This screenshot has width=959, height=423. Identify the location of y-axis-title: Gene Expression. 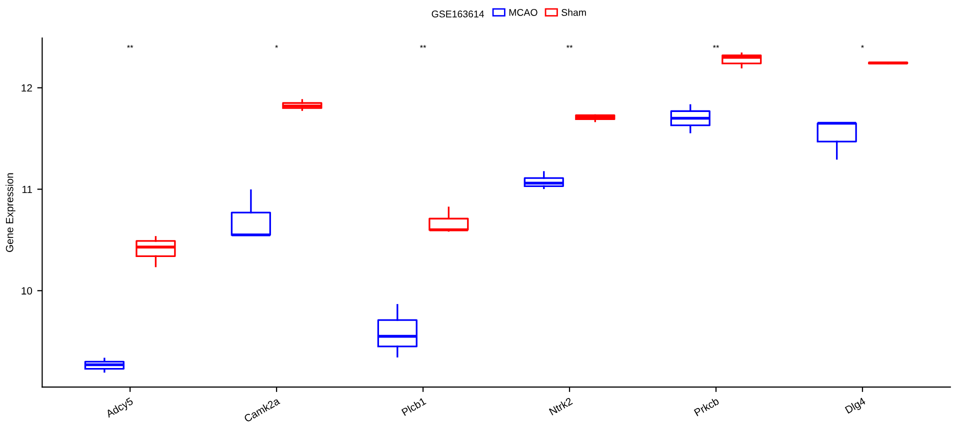
(11, 212).